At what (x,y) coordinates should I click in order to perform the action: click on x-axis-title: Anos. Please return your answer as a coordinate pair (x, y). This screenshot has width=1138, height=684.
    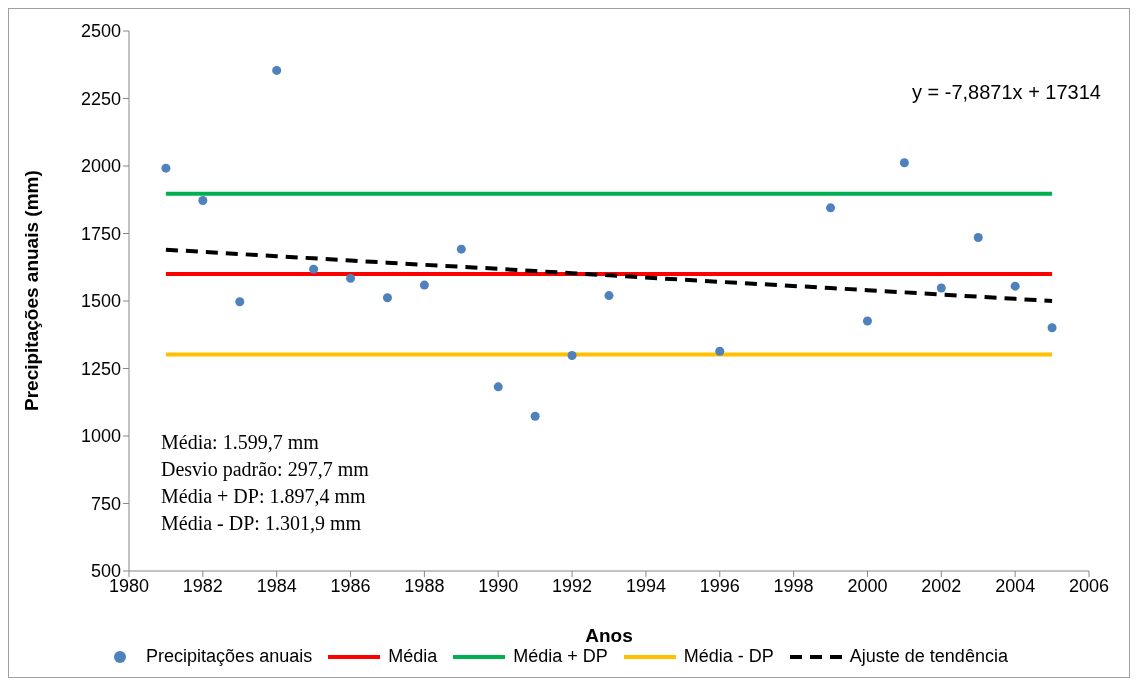
    Looking at the image, I should click on (609, 635).